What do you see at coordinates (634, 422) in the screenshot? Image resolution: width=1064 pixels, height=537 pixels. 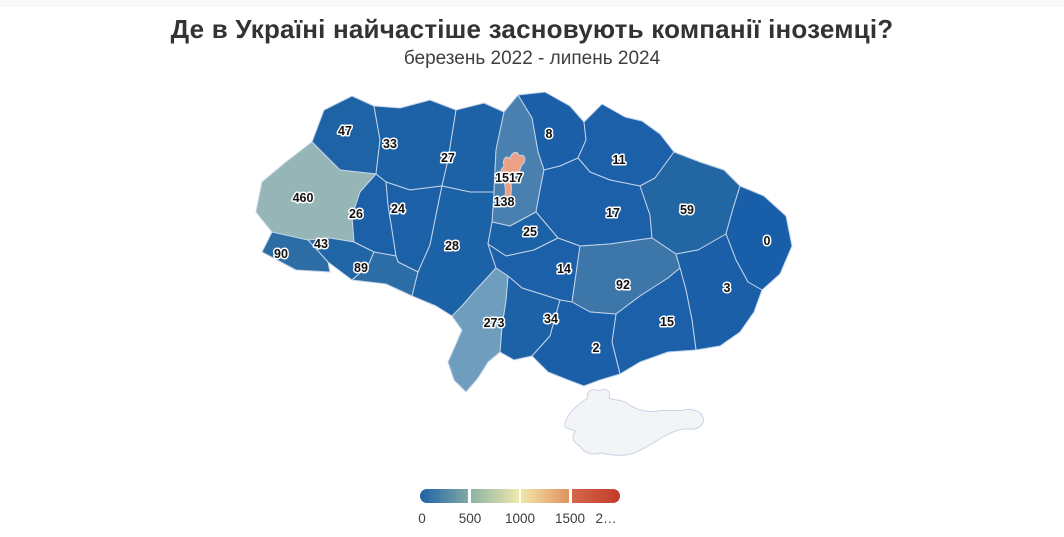 I see `region-crimea` at bounding box center [634, 422].